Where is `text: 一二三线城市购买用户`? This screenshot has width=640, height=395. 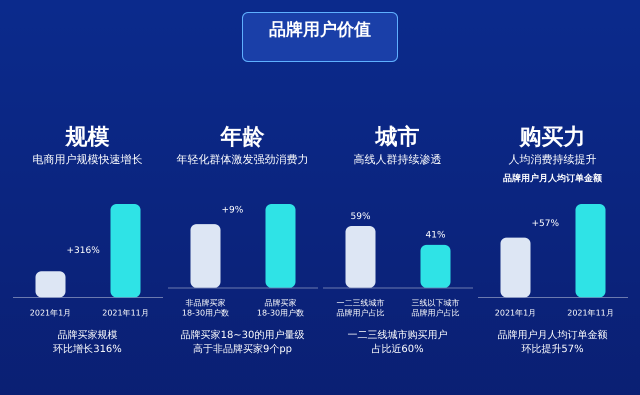
text: 一二三线城市购买用户 is located at coordinates (398, 336).